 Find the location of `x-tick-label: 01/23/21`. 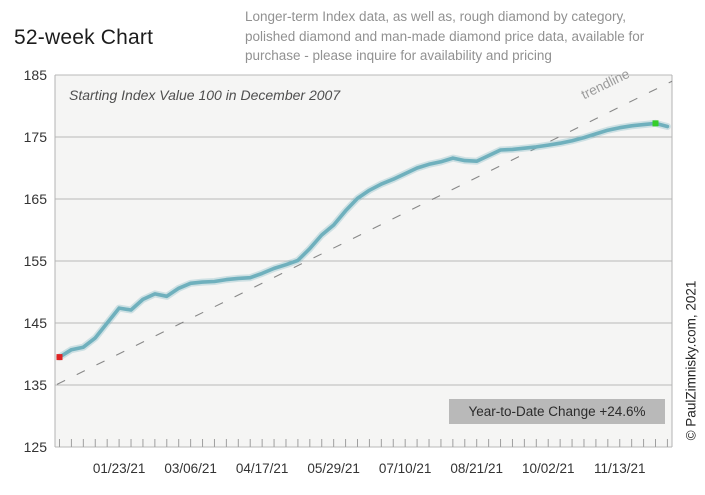

x-tick-label: 01/23/21 is located at coordinates (119, 468).